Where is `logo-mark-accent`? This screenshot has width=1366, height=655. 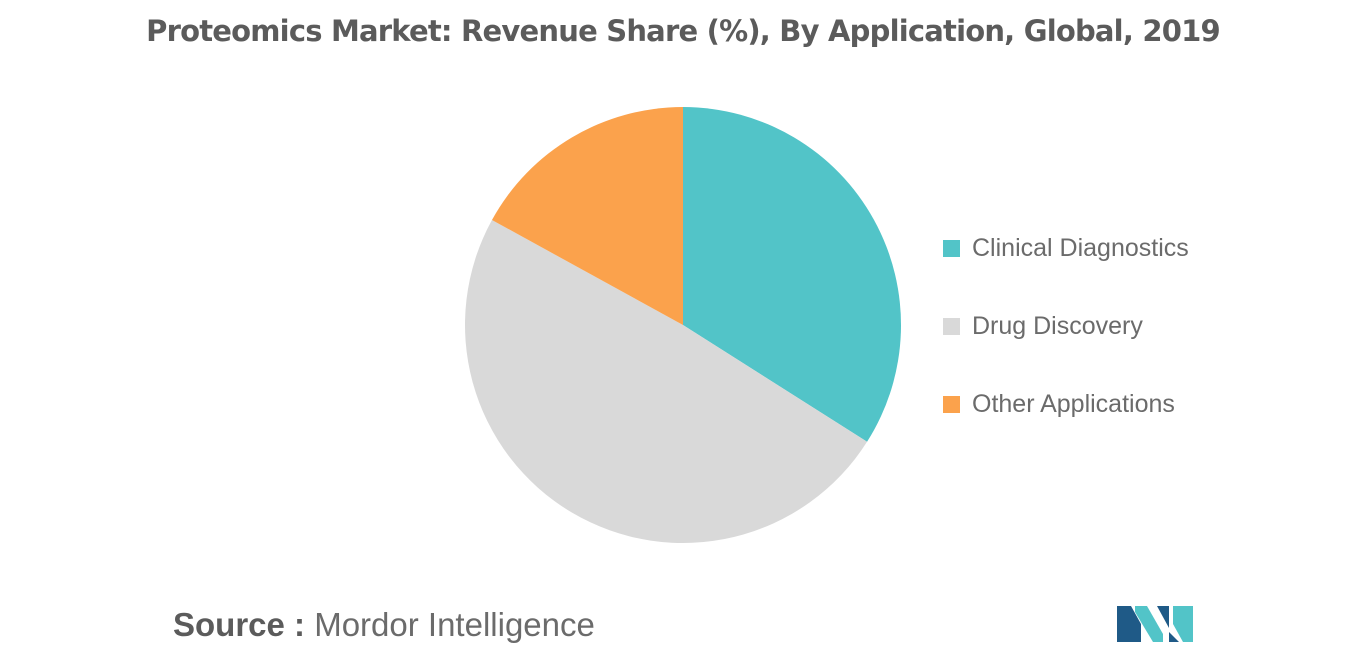
logo-mark-accent is located at coordinates (1174, 637).